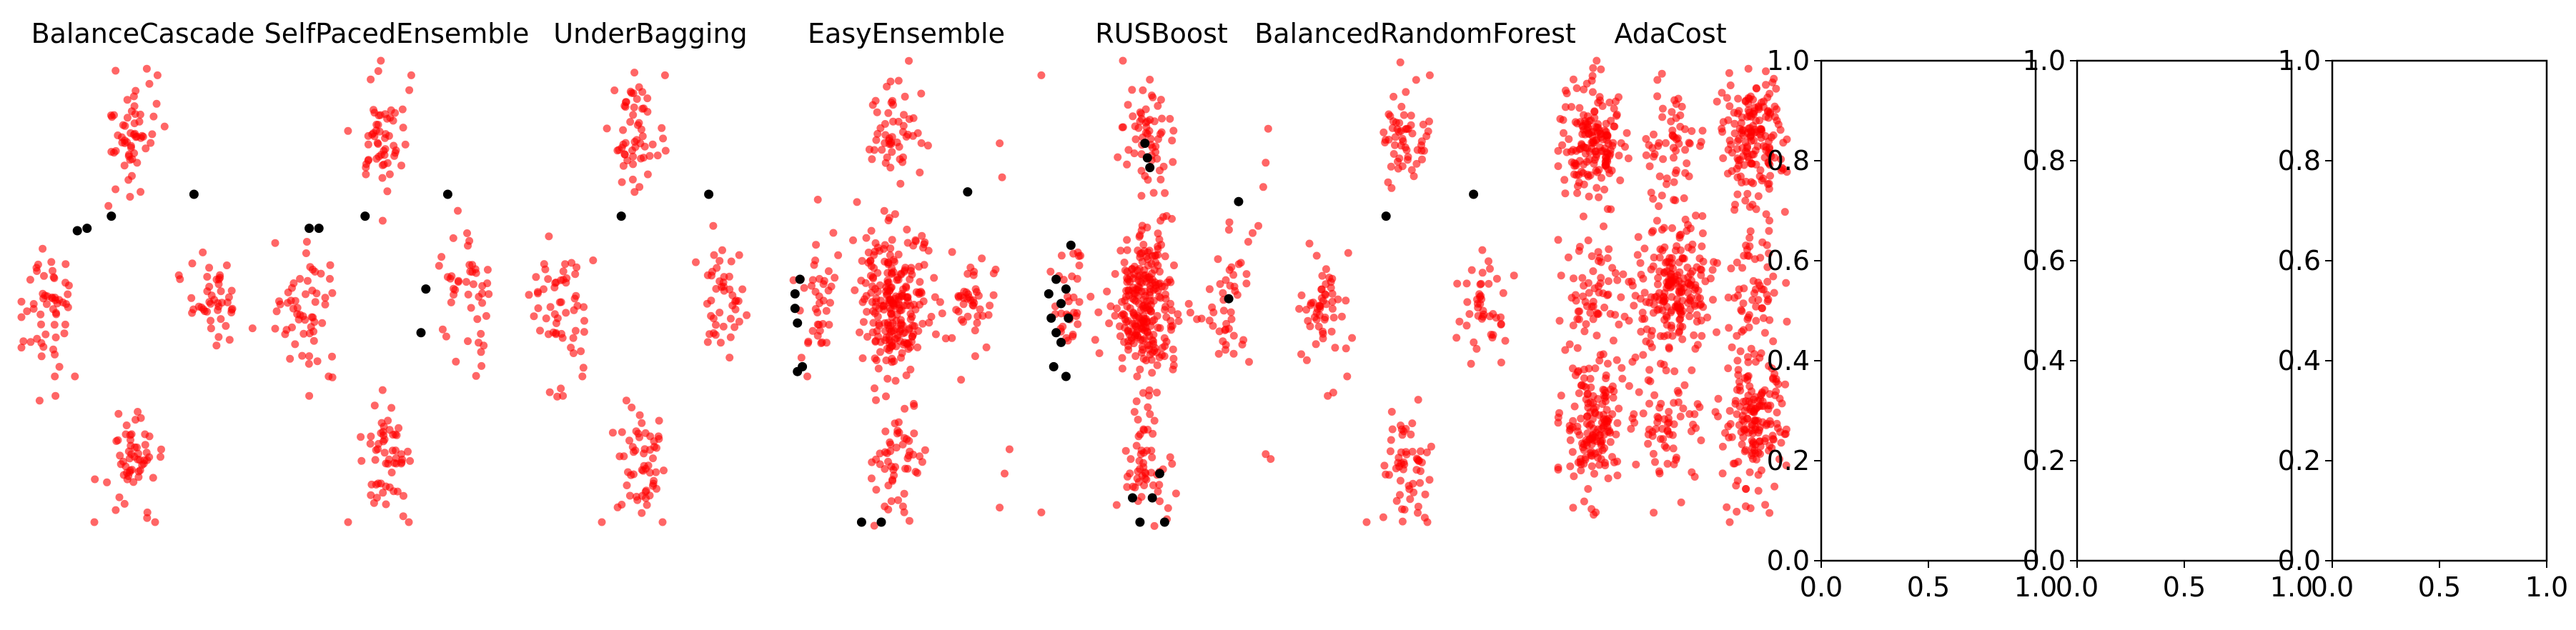 The image size is (2576, 630). Describe the element at coordinates (1160, 474) in the screenshot. I see `majority-point` at that location.